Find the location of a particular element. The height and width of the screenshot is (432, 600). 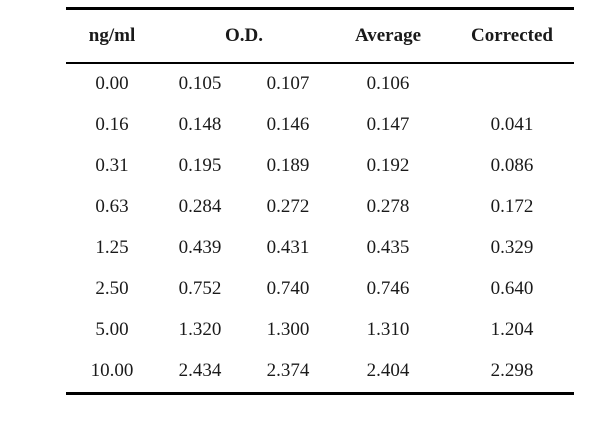

cell-od-1: 0.148 is located at coordinates (200, 124).